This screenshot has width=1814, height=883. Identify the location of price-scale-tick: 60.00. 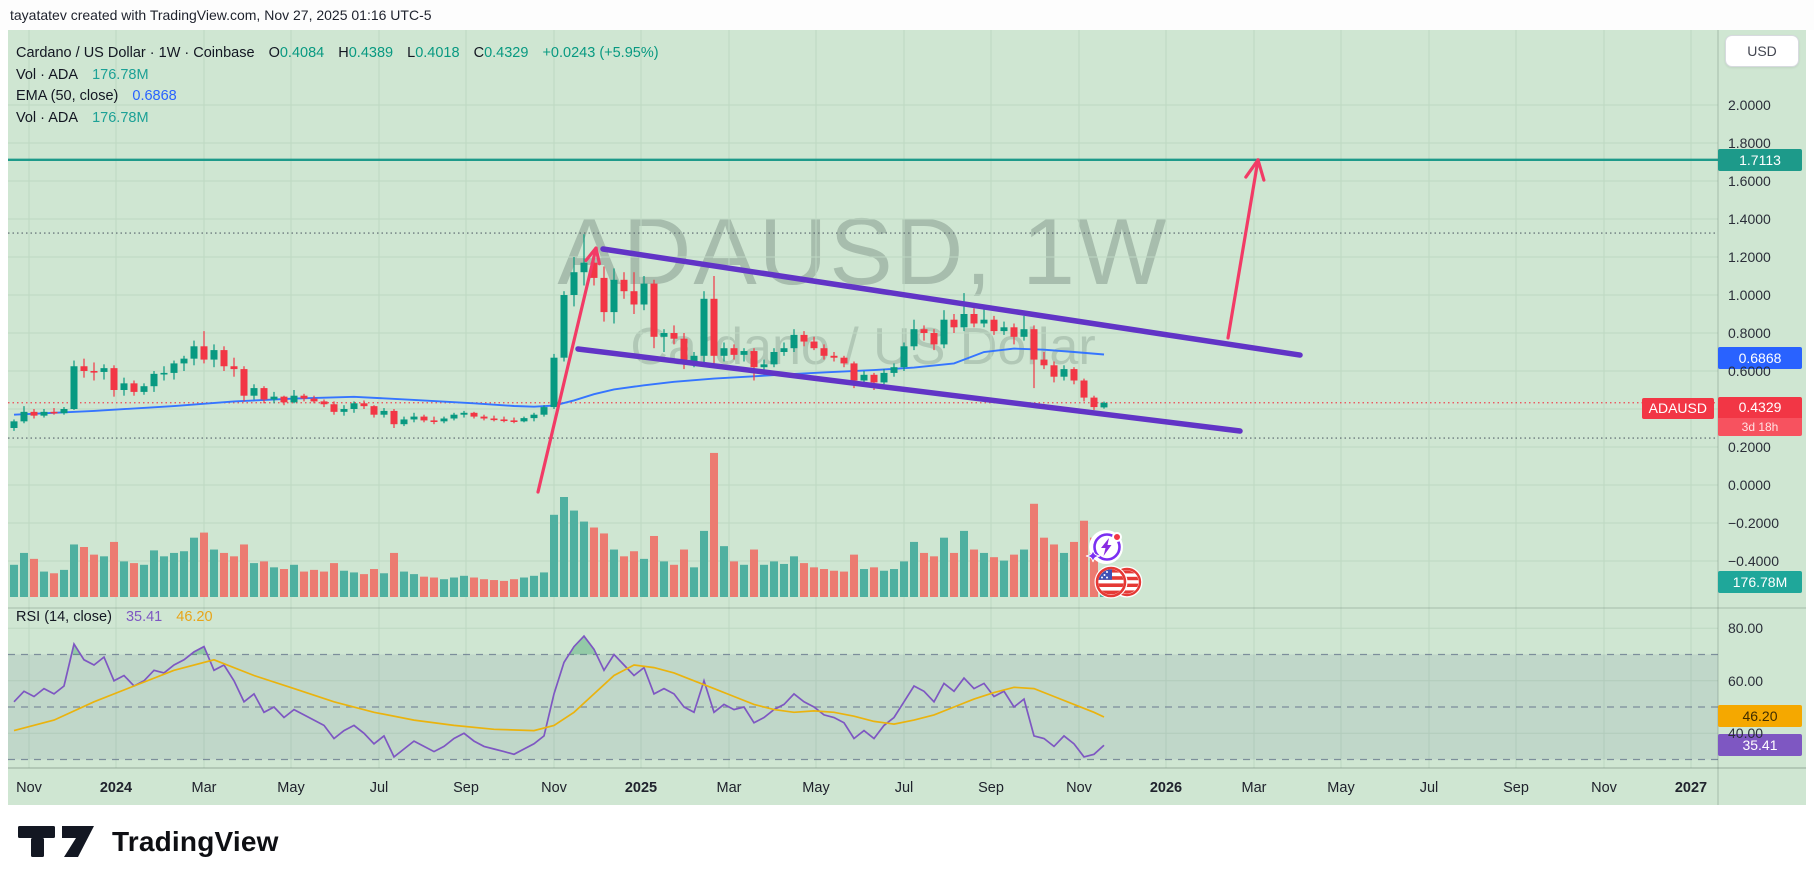
(1746, 681).